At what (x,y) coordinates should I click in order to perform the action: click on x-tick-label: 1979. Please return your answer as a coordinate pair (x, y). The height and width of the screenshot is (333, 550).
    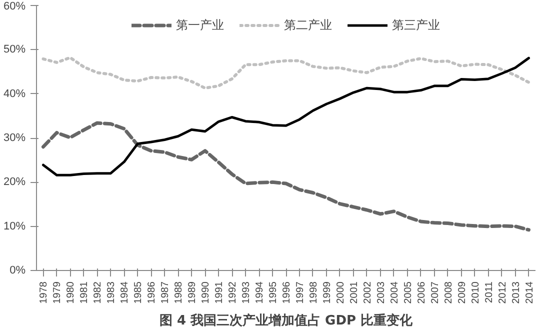
    Looking at the image, I should click on (58, 292).